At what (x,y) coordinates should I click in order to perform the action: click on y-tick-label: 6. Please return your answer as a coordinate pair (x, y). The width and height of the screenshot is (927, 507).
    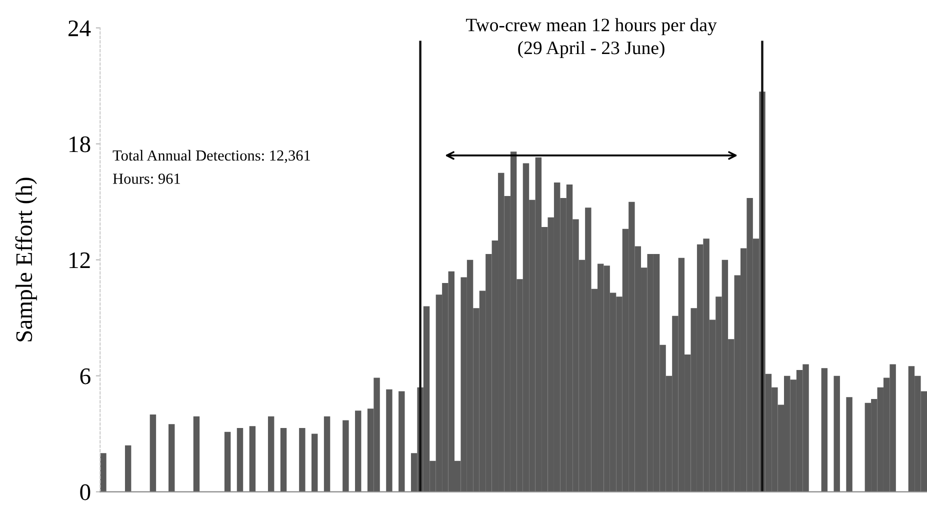
    Looking at the image, I should click on (85, 376).